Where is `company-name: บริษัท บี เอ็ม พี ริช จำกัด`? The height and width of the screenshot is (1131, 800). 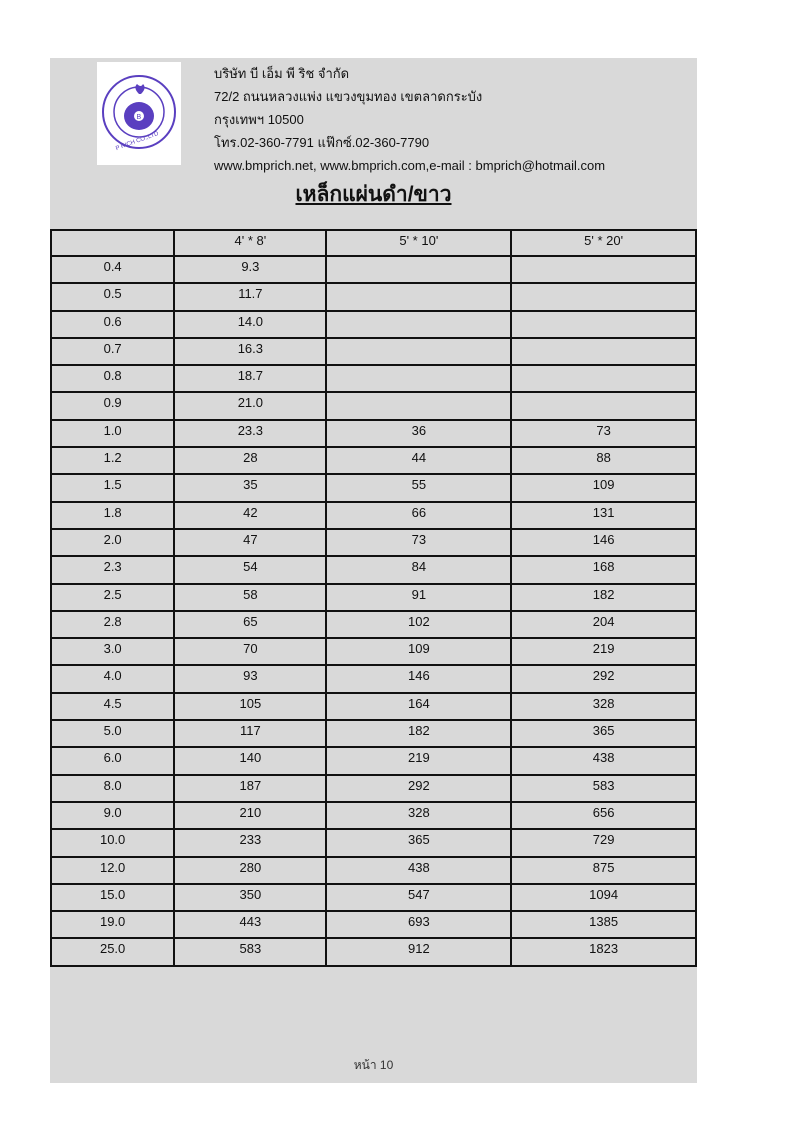 company-name: บริษัท บี เอ็ม พี ริช จำกัด is located at coordinates (282, 73).